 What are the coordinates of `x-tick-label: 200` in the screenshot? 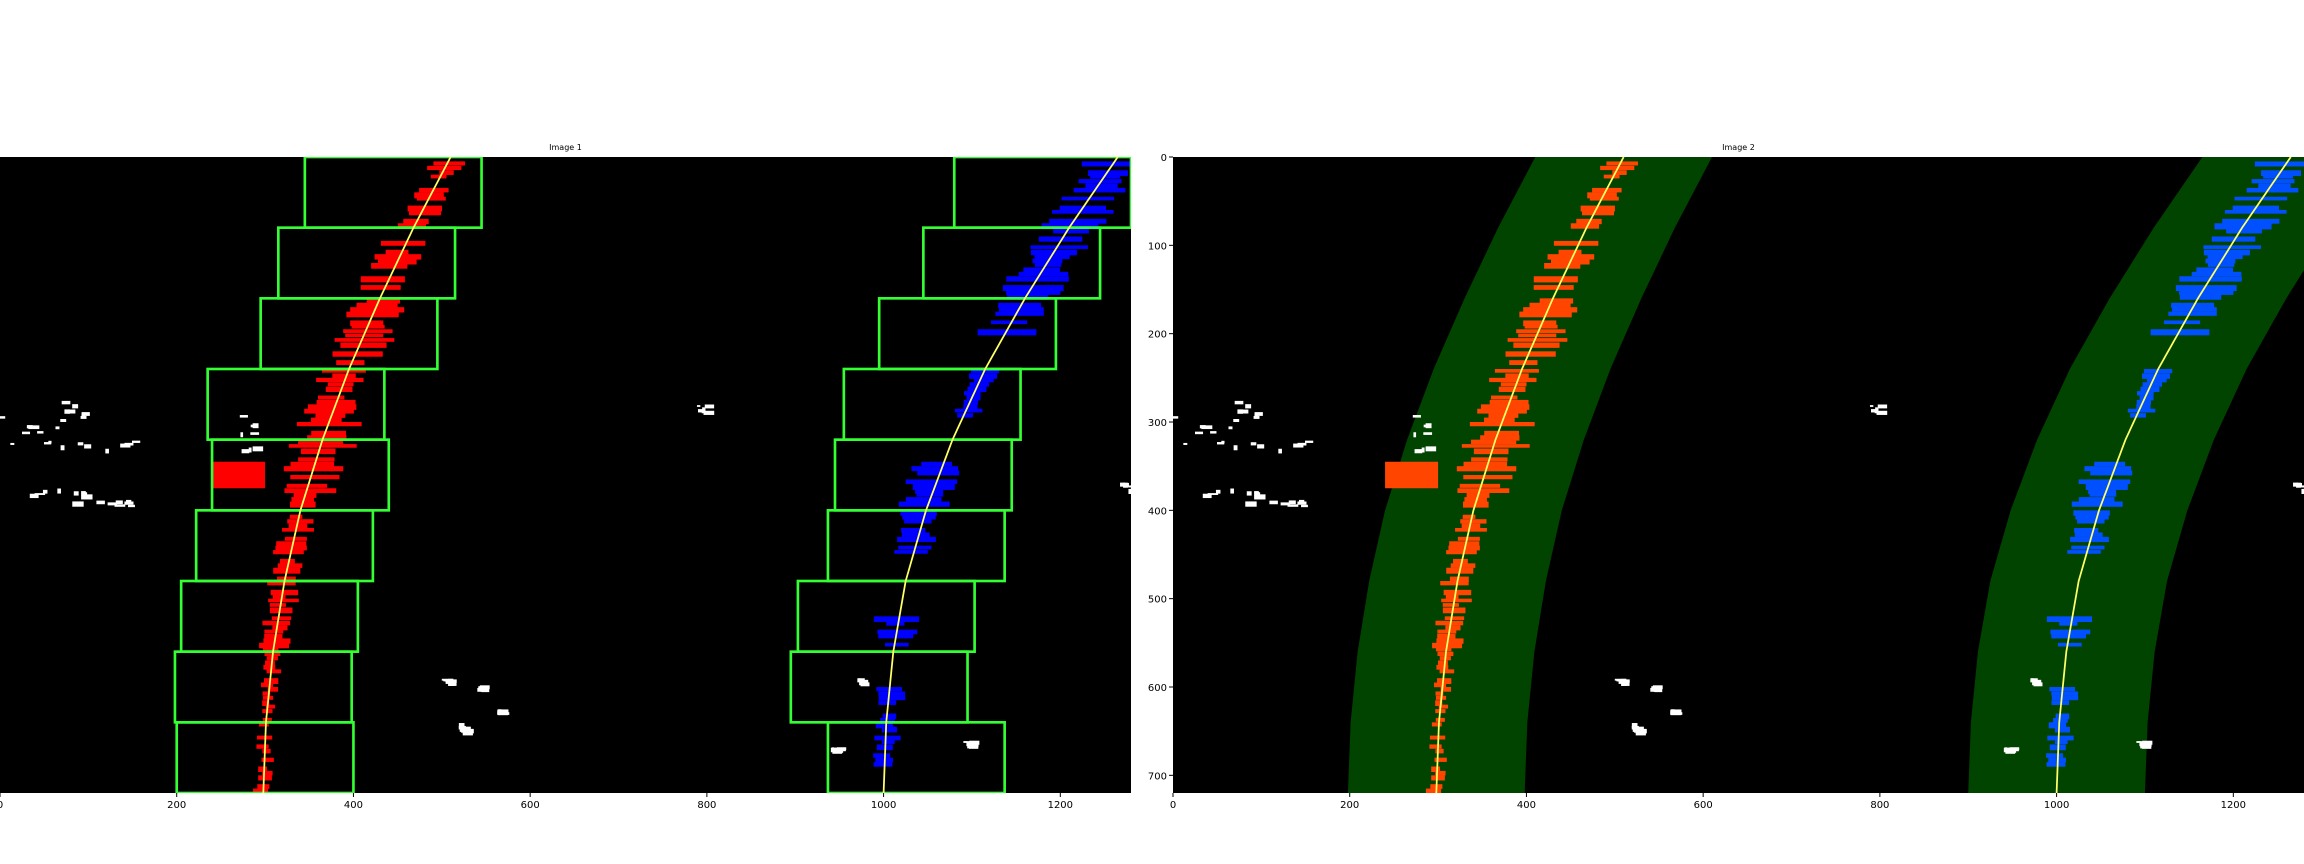 It's located at (176, 805).